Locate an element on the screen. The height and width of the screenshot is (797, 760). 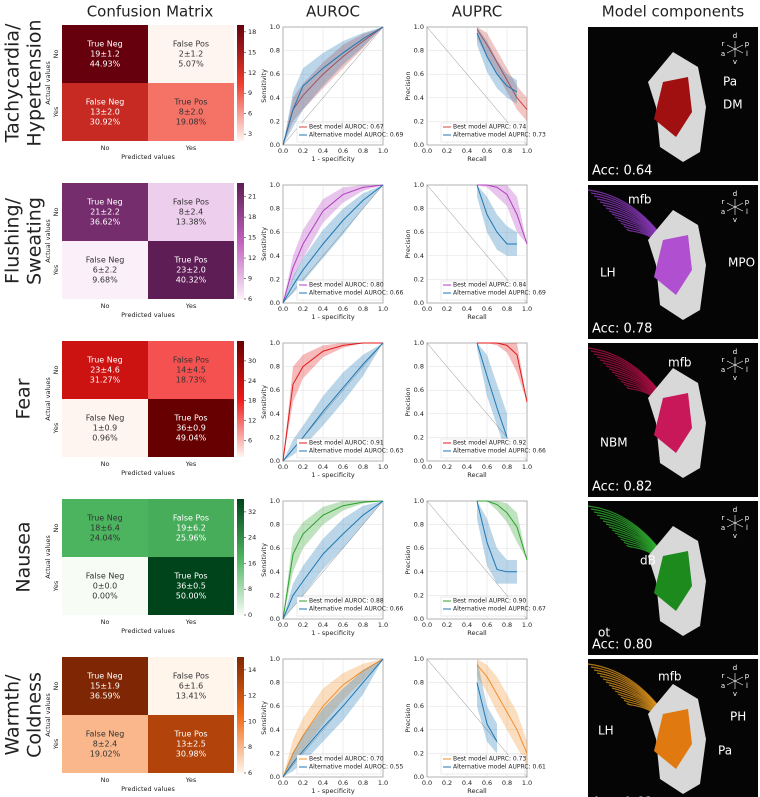
cell-percent: 13.41% is located at coordinates (191, 696).